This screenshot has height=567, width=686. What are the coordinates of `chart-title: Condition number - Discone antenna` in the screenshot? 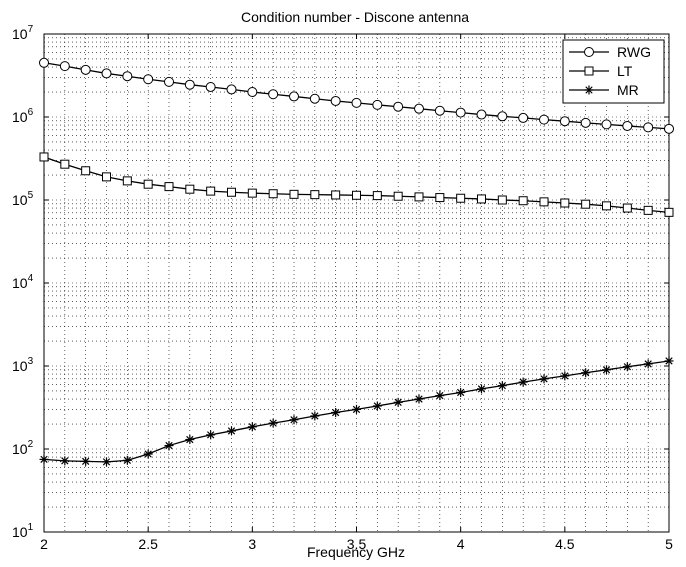 It's located at (355, 17).